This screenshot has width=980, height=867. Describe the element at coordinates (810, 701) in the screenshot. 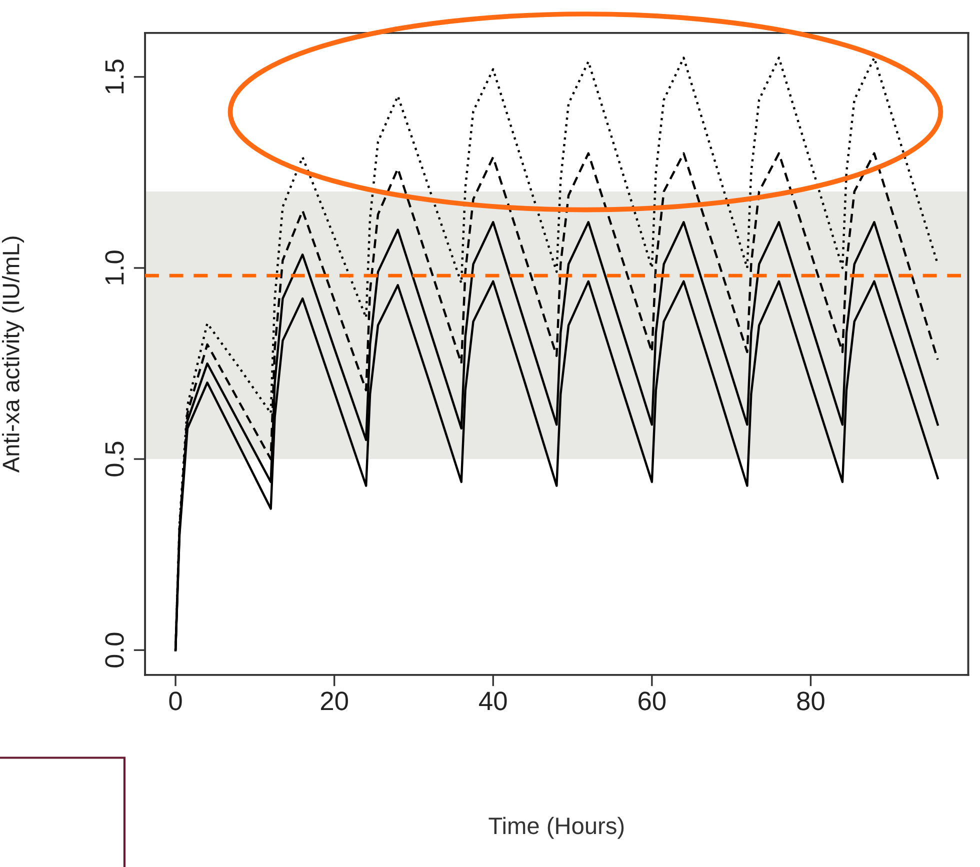

I see `x-tick-label: 80` at that location.